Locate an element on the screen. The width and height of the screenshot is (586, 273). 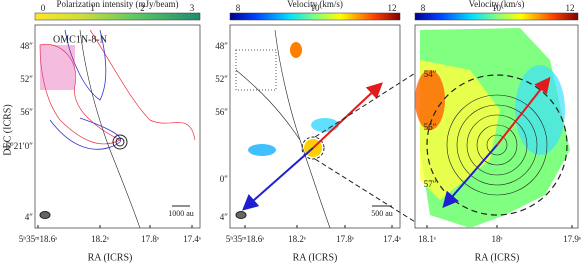
y-tick-label: 57″ is located at coordinates (430, 184).